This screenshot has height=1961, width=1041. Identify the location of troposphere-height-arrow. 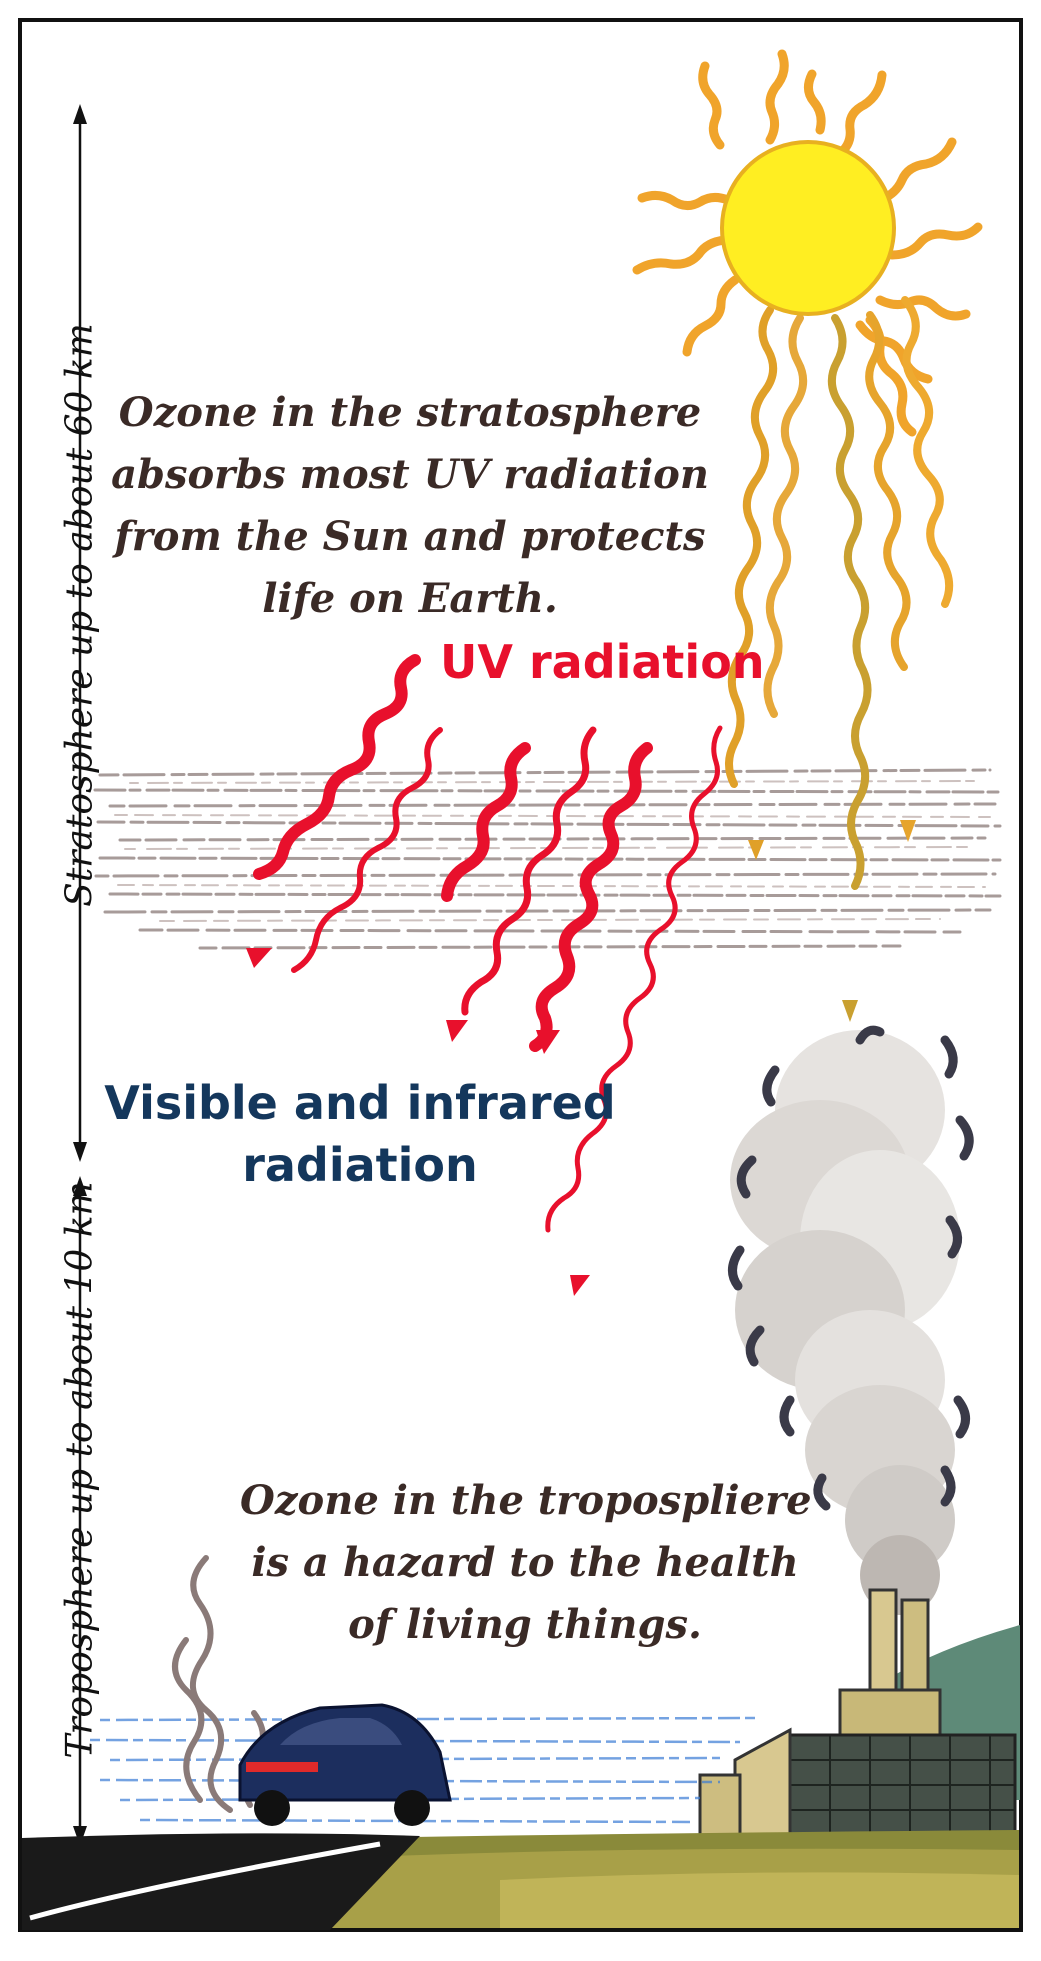
(80, 1511).